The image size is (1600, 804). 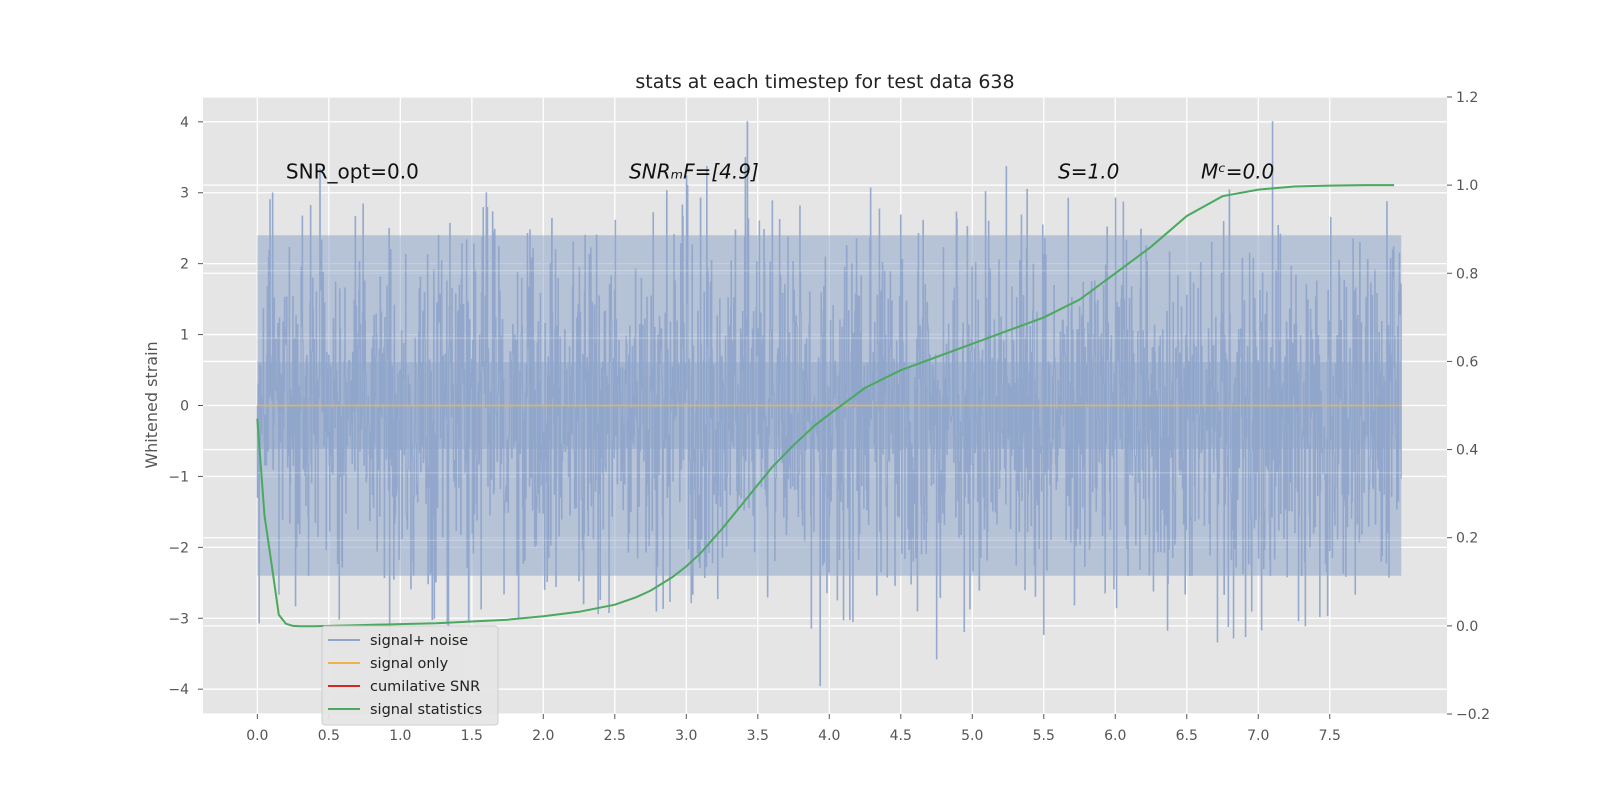 What do you see at coordinates (426, 710) in the screenshot?
I see `legend-label: signal statistics` at bounding box center [426, 710].